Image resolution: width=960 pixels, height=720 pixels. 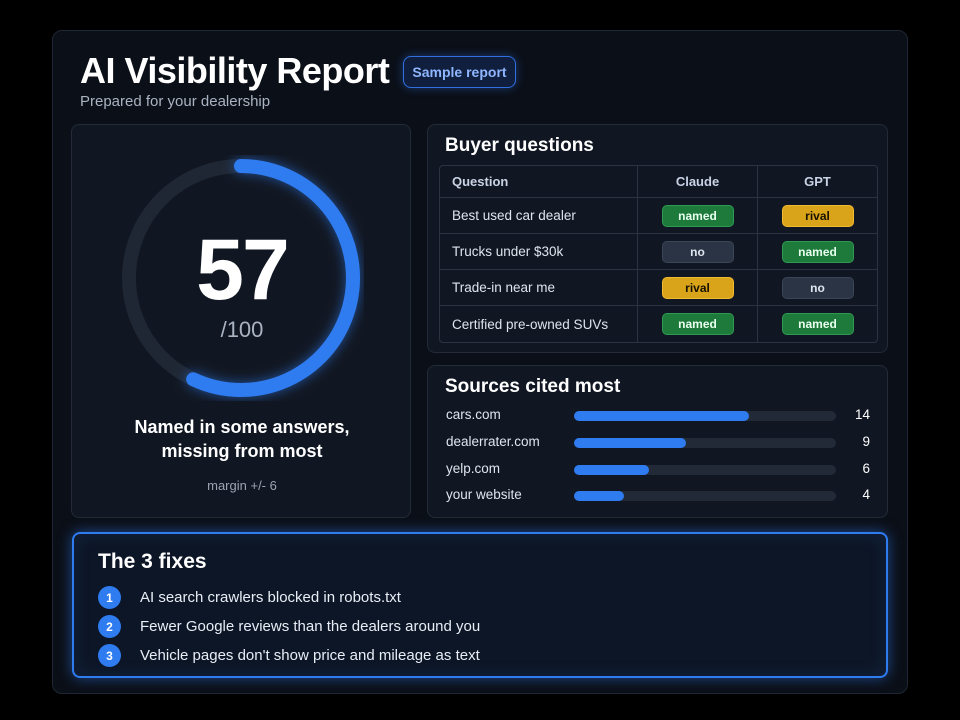 What do you see at coordinates (242, 329) in the screenshot?
I see `score-max: /100` at bounding box center [242, 329].